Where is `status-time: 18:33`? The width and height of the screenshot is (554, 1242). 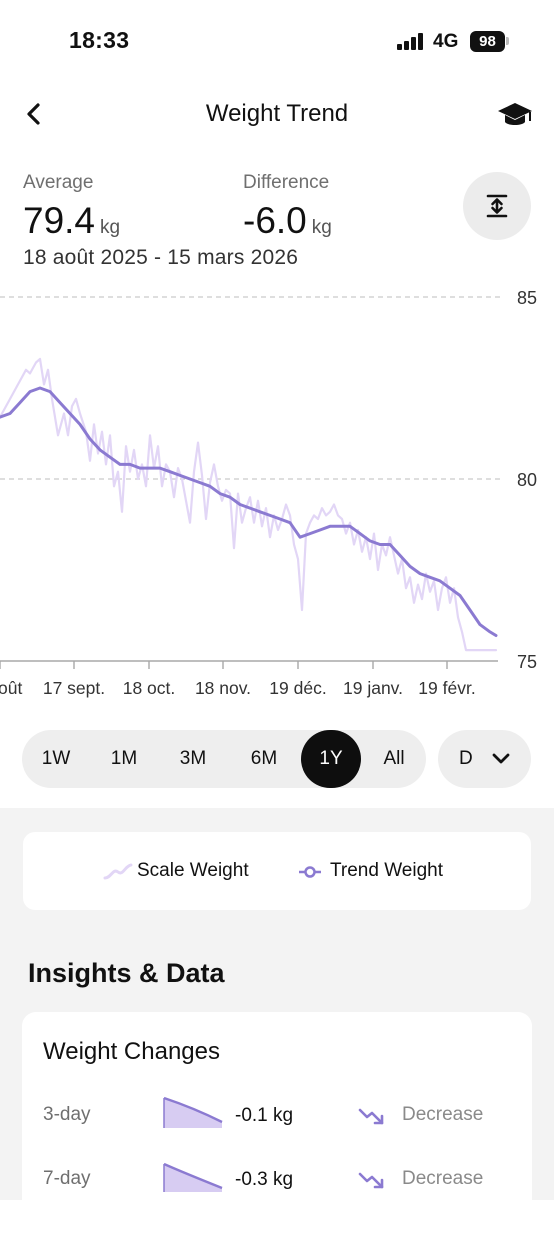
status-time: 18:33 is located at coordinates (99, 40).